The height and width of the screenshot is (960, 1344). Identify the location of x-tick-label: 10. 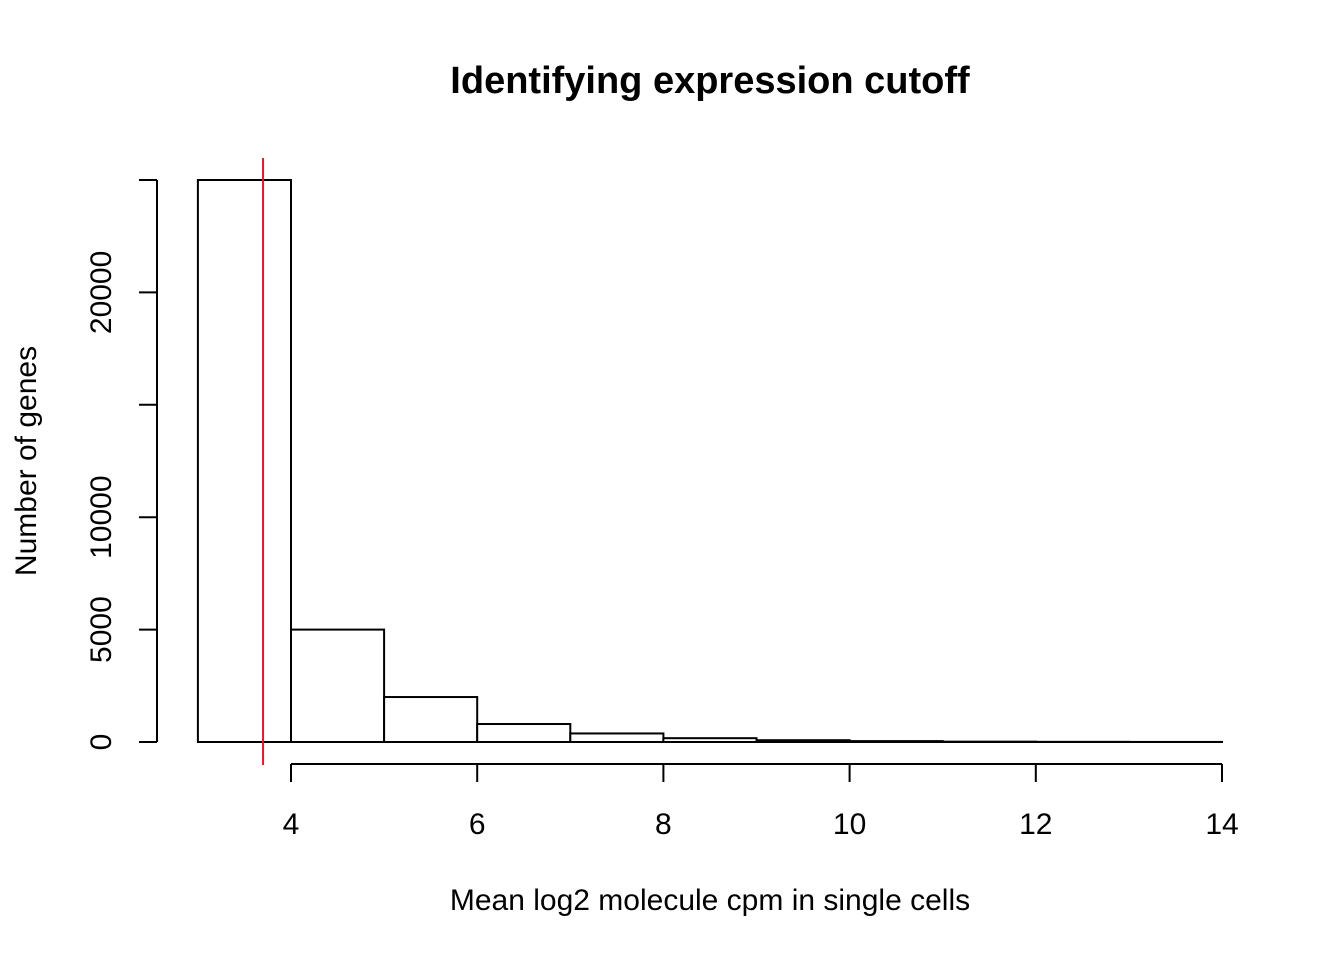
(849, 824).